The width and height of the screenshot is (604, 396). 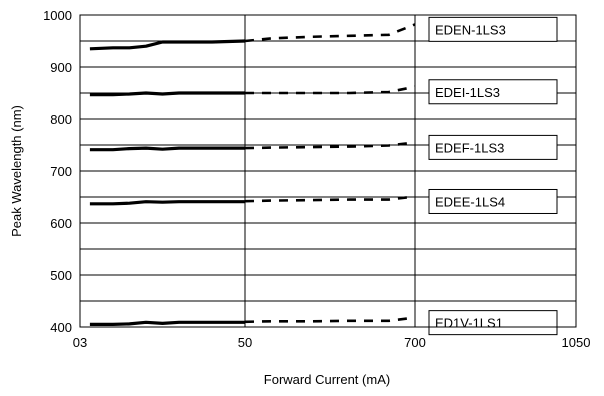 What do you see at coordinates (61, 223) in the screenshot?
I see `y-tick-label: 600` at bounding box center [61, 223].